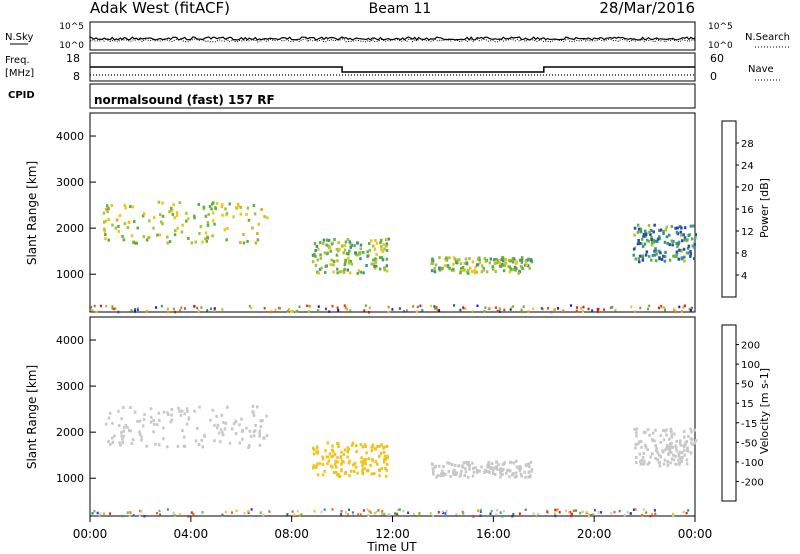  Describe the element at coordinates (750, 365) in the screenshot. I see `colorbar-tick-label: 100` at that location.